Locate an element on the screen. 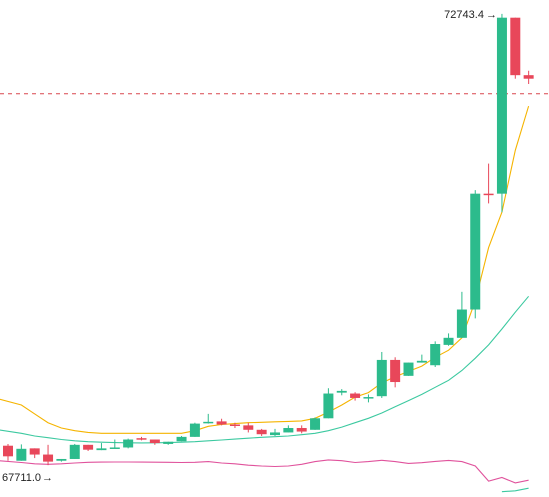 This screenshot has height=497, width=549. min-price-label: 67711.0 is located at coordinates (21, 478).